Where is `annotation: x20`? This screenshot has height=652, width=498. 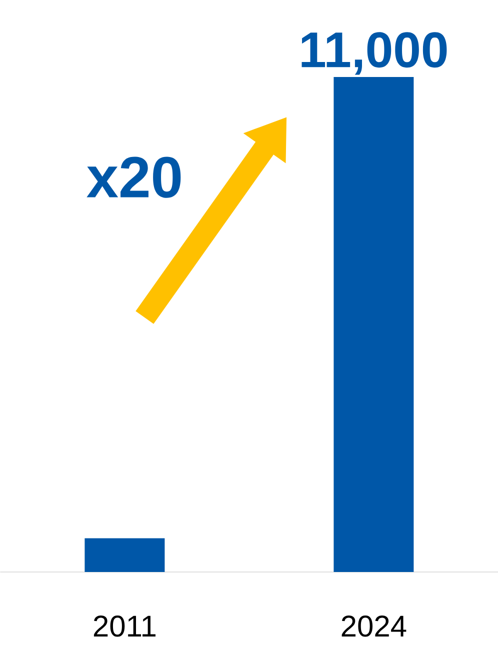
annotation: x20 is located at coordinates (133, 177).